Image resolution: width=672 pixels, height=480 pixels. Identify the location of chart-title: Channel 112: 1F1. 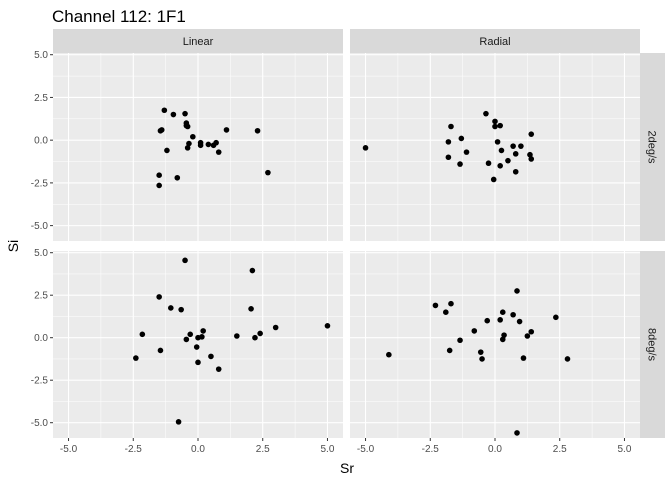
(119, 16).